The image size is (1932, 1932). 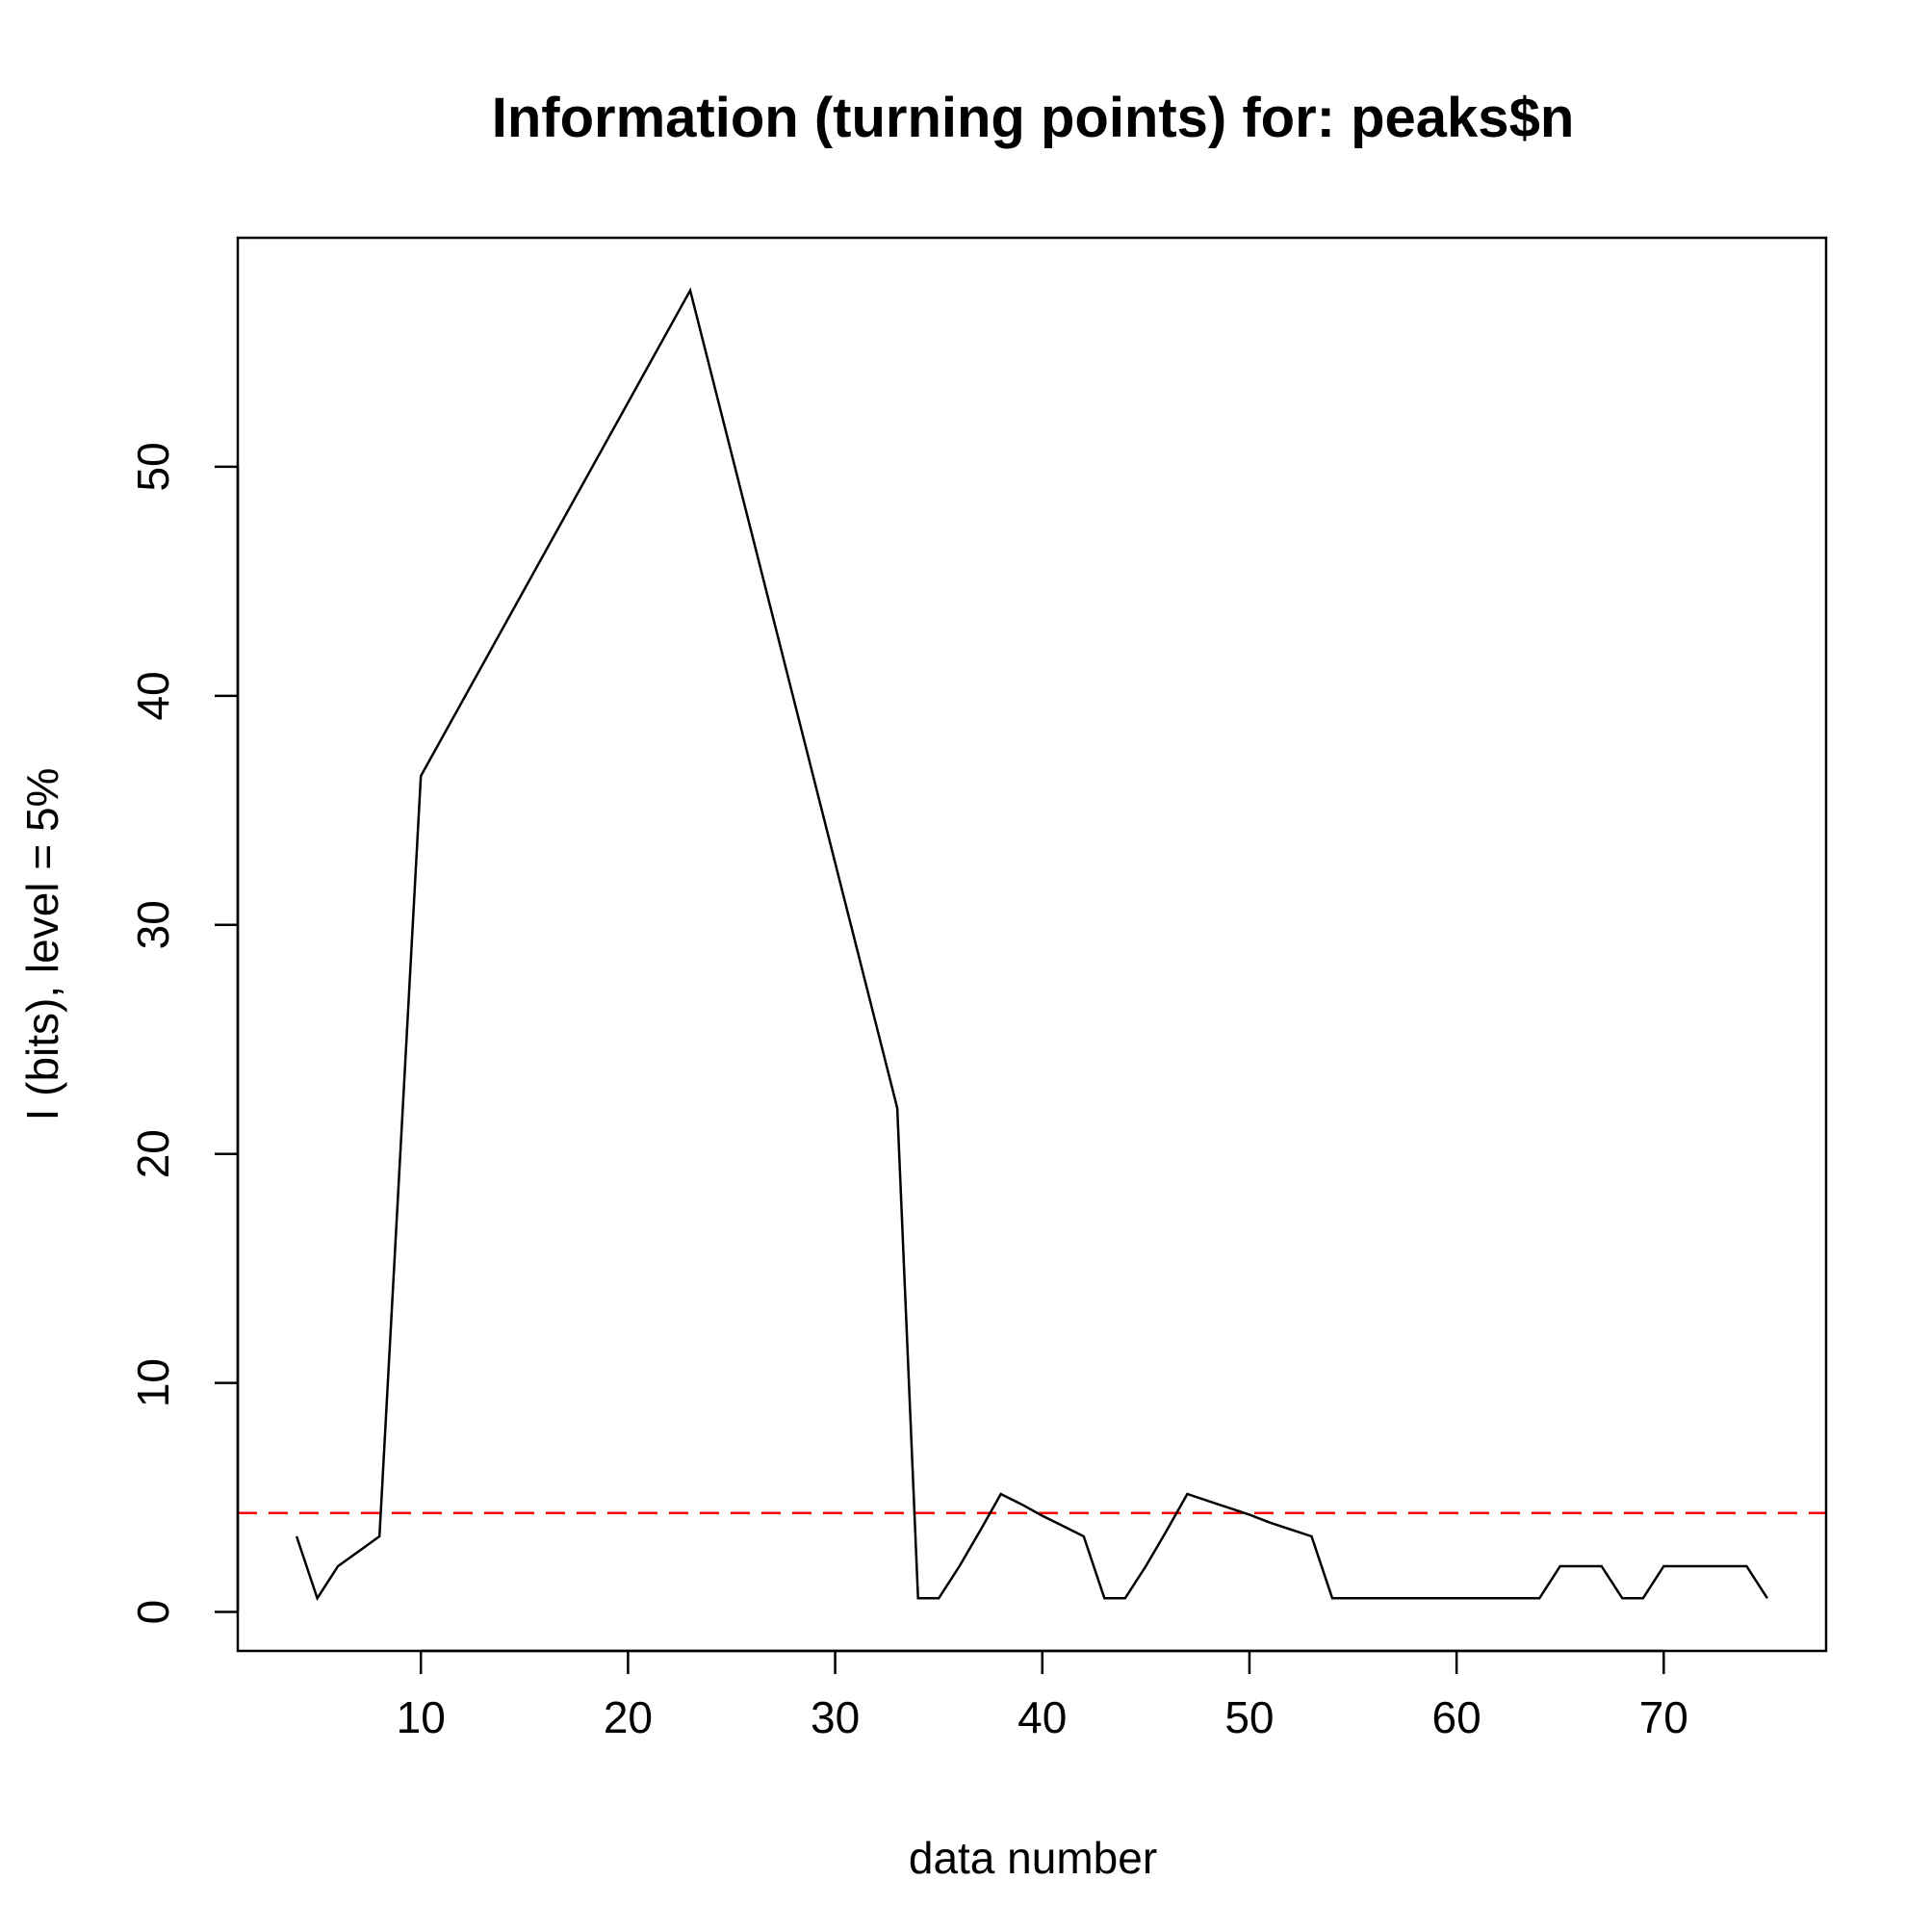 What do you see at coordinates (1249, 1717) in the screenshot?
I see `x-tick-label: 50` at bounding box center [1249, 1717].